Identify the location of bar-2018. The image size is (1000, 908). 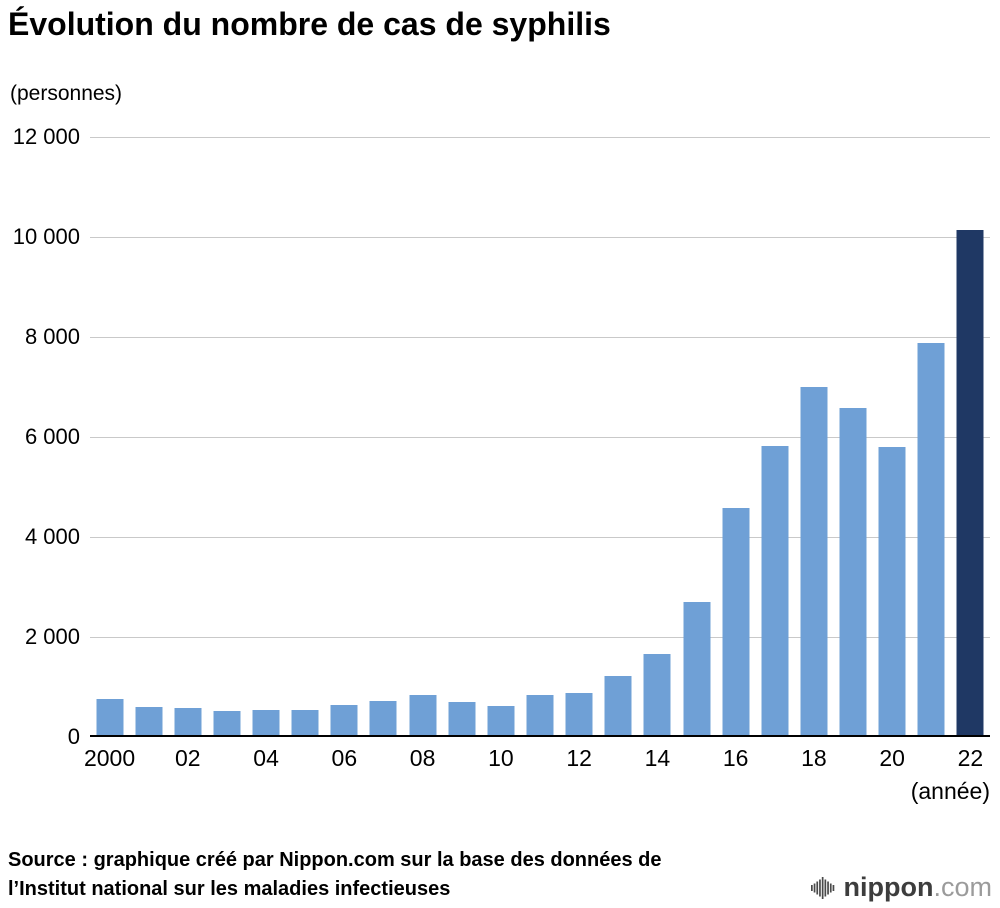
(814, 562).